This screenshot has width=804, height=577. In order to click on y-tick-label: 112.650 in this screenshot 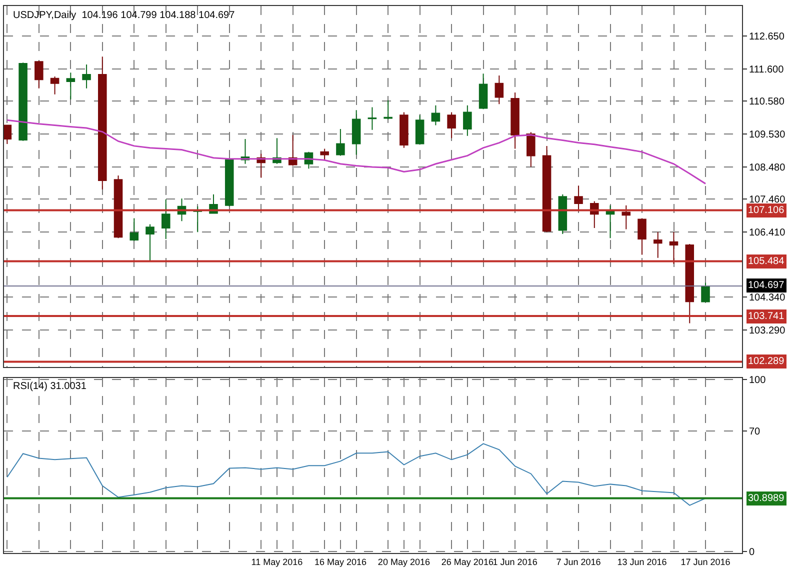, I will do `click(767, 36)`.